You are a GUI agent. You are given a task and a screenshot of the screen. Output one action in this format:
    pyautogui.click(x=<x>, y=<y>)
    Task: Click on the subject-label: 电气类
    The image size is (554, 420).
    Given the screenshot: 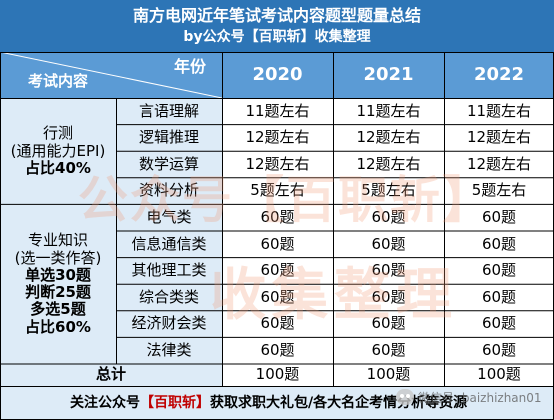 What is the action you would take?
    pyautogui.click(x=169, y=217)
    